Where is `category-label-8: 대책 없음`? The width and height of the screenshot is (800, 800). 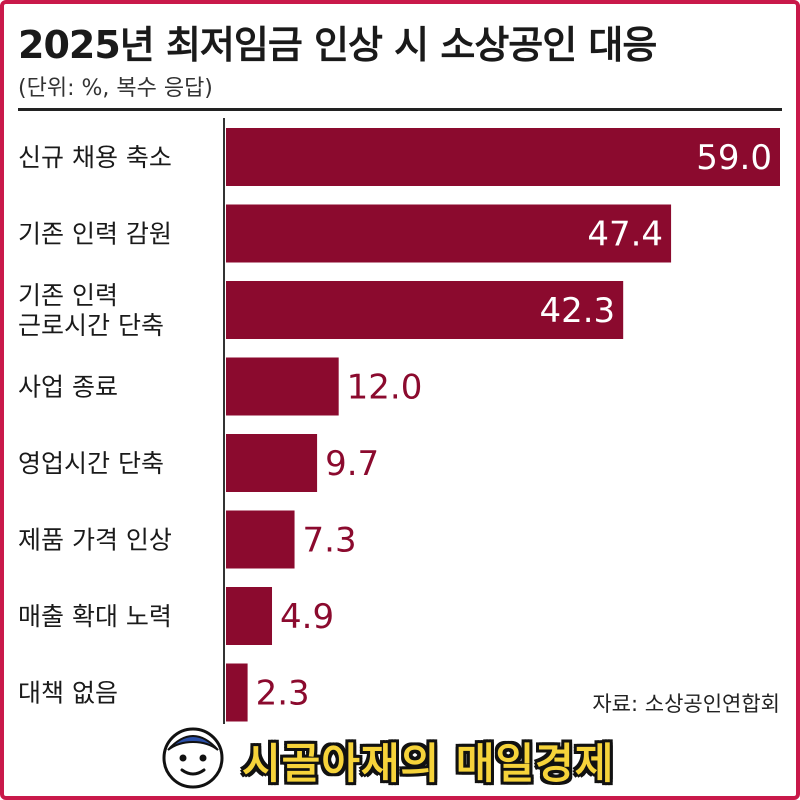 category-label-8: 대책 없음 is located at coordinates (68, 693).